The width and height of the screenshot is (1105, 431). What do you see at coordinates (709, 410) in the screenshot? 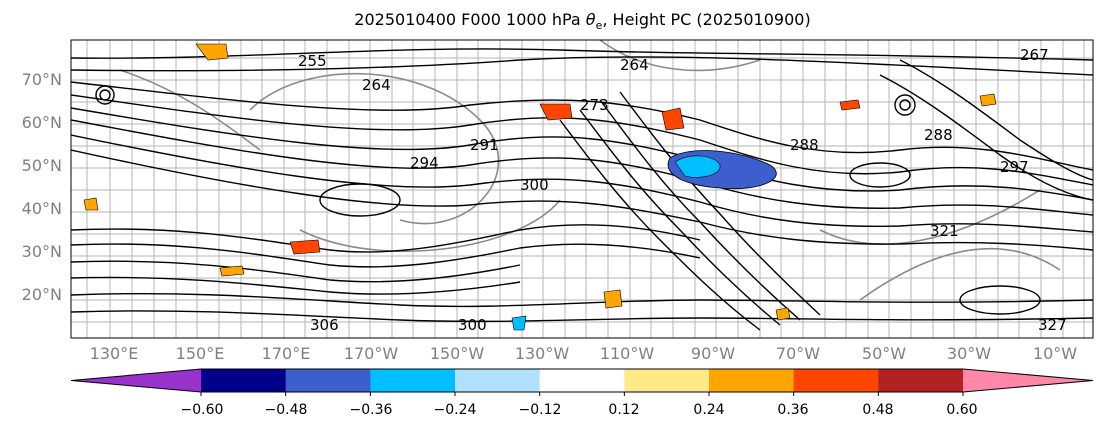
I see `colorbar-tick-label: 0.24` at bounding box center [709, 410].